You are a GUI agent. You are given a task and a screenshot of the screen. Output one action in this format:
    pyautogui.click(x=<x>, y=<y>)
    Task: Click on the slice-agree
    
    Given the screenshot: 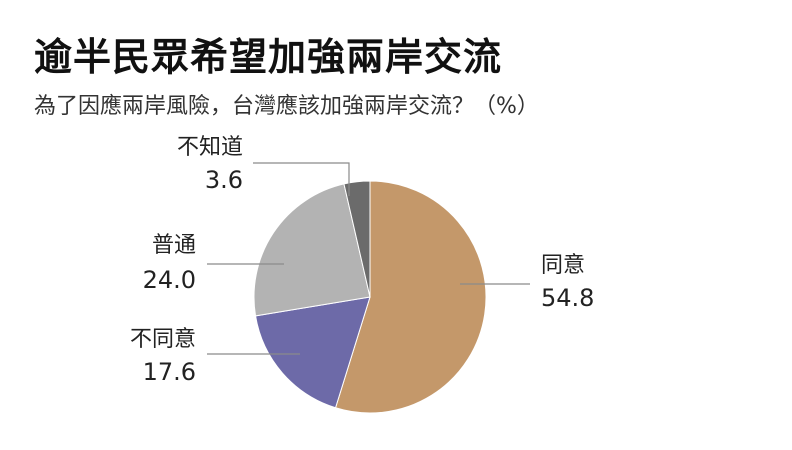 What is the action you would take?
    pyautogui.click(x=410, y=297)
    